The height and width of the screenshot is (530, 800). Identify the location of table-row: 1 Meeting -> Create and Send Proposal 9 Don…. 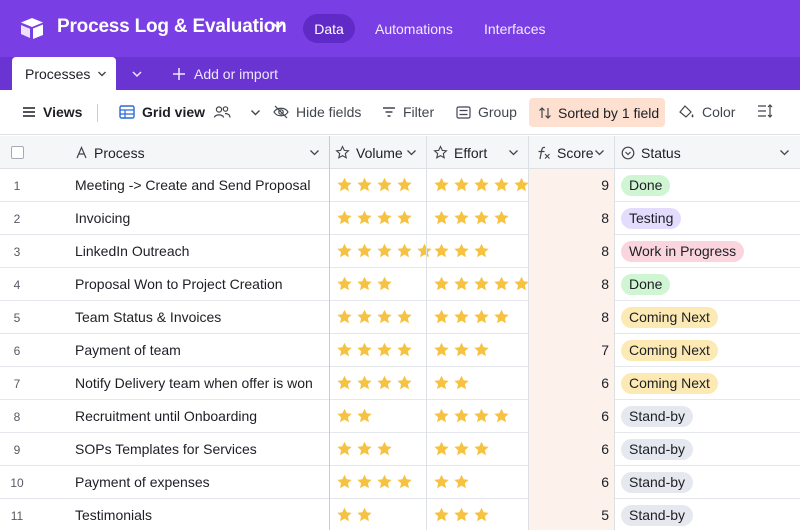
(400, 185).